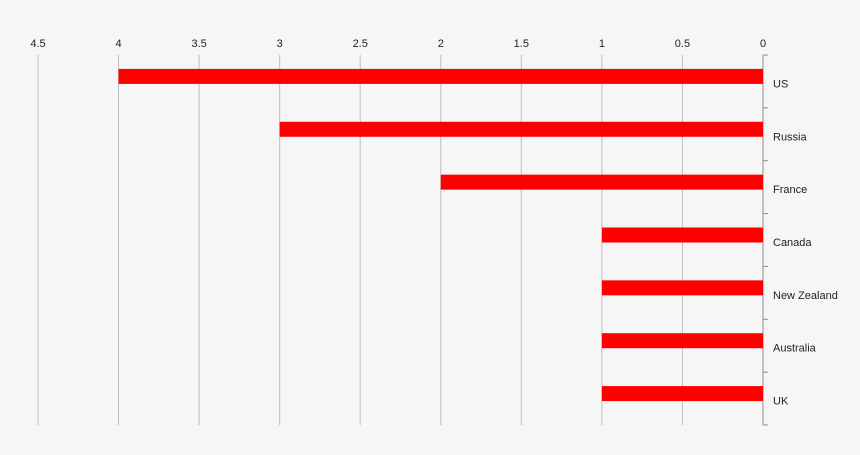 Image resolution: width=860 pixels, height=455 pixels. I want to click on x-tick-label: 2.5, so click(360, 44).